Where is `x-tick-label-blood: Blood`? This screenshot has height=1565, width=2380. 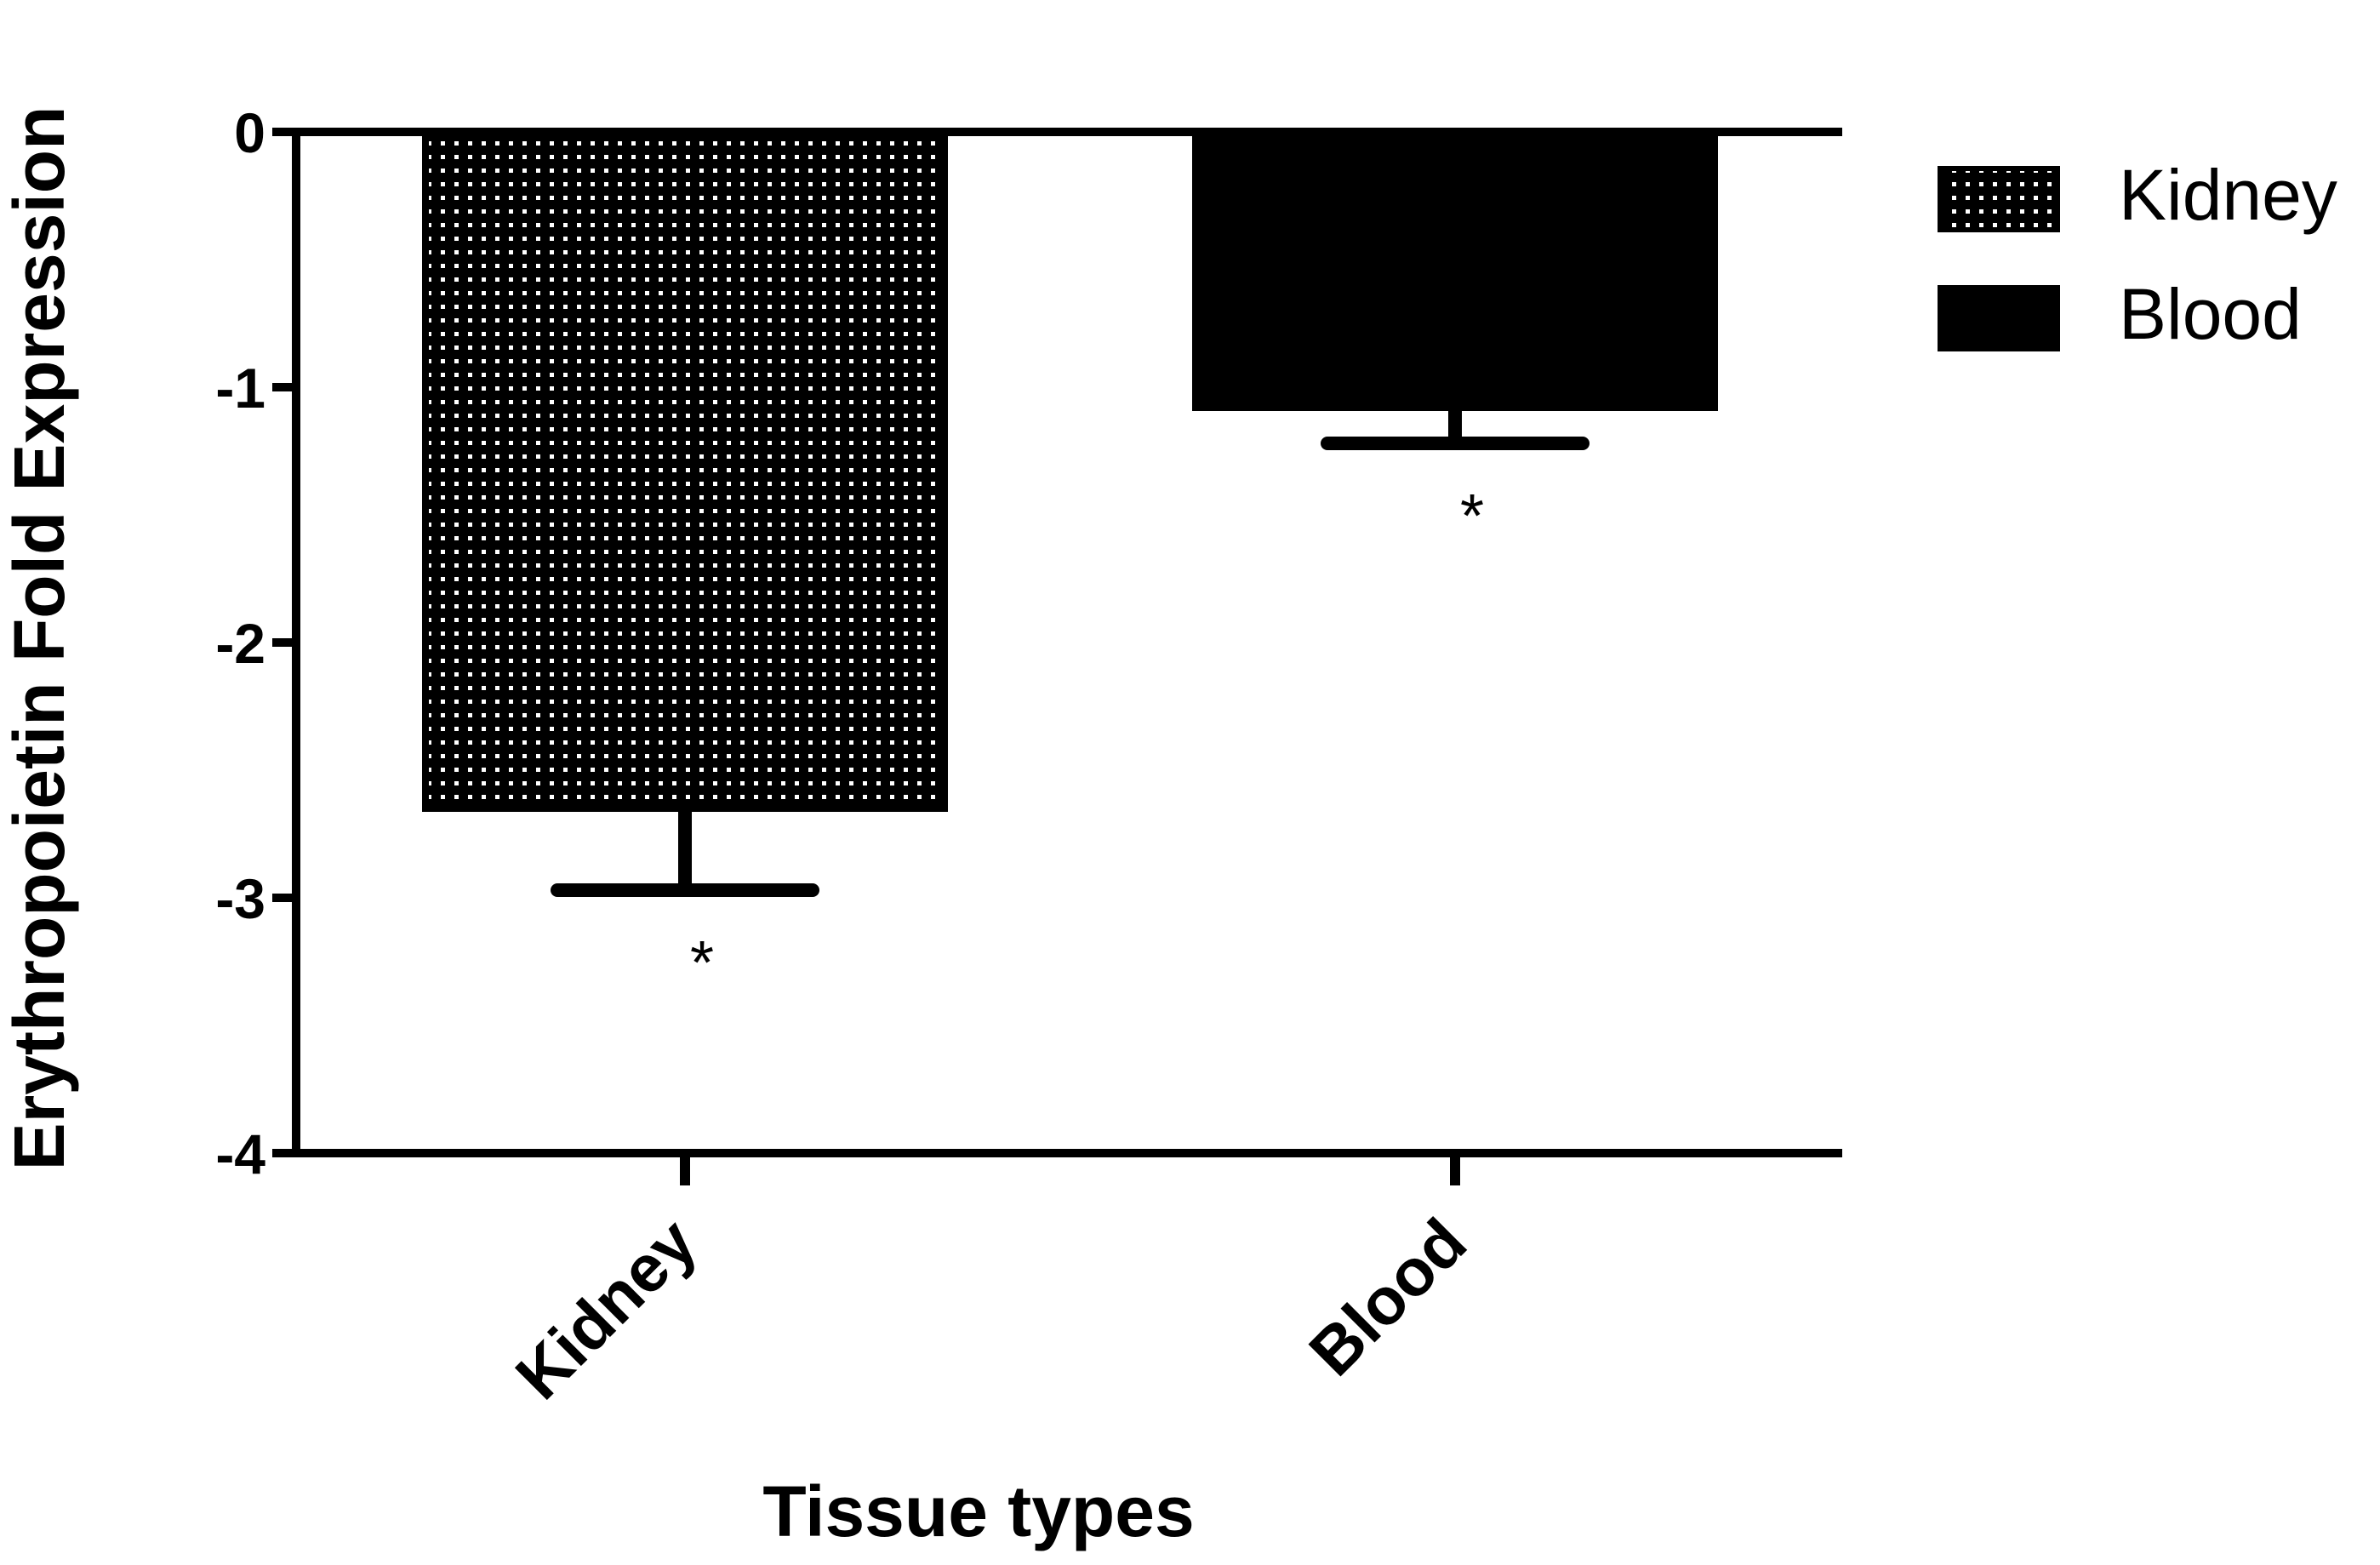 x-tick-label-blood: Blood is located at coordinates (1388, 1297).